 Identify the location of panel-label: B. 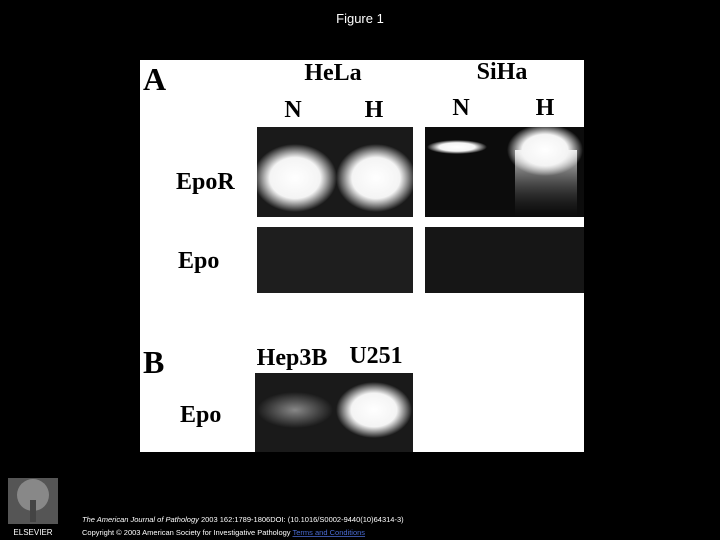
(153, 362).